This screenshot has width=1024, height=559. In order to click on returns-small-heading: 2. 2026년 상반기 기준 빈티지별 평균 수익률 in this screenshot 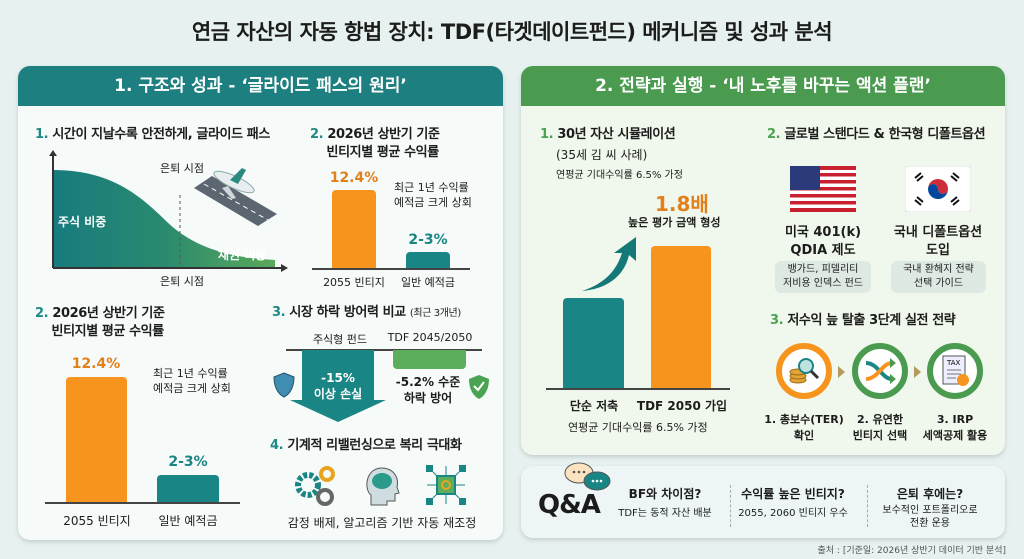, I will do `click(375, 143)`.